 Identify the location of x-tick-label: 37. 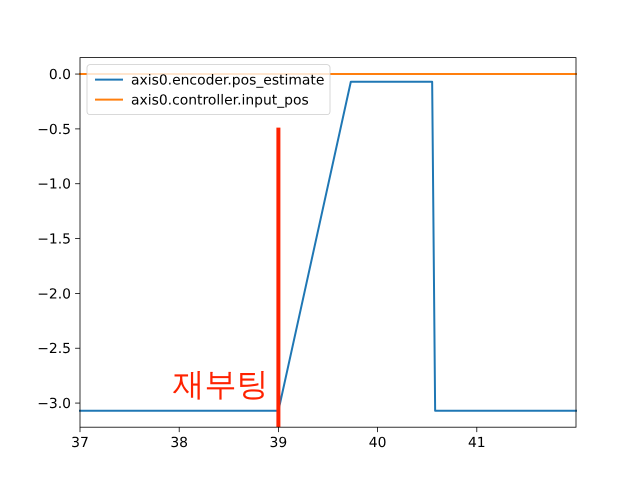
(80, 443).